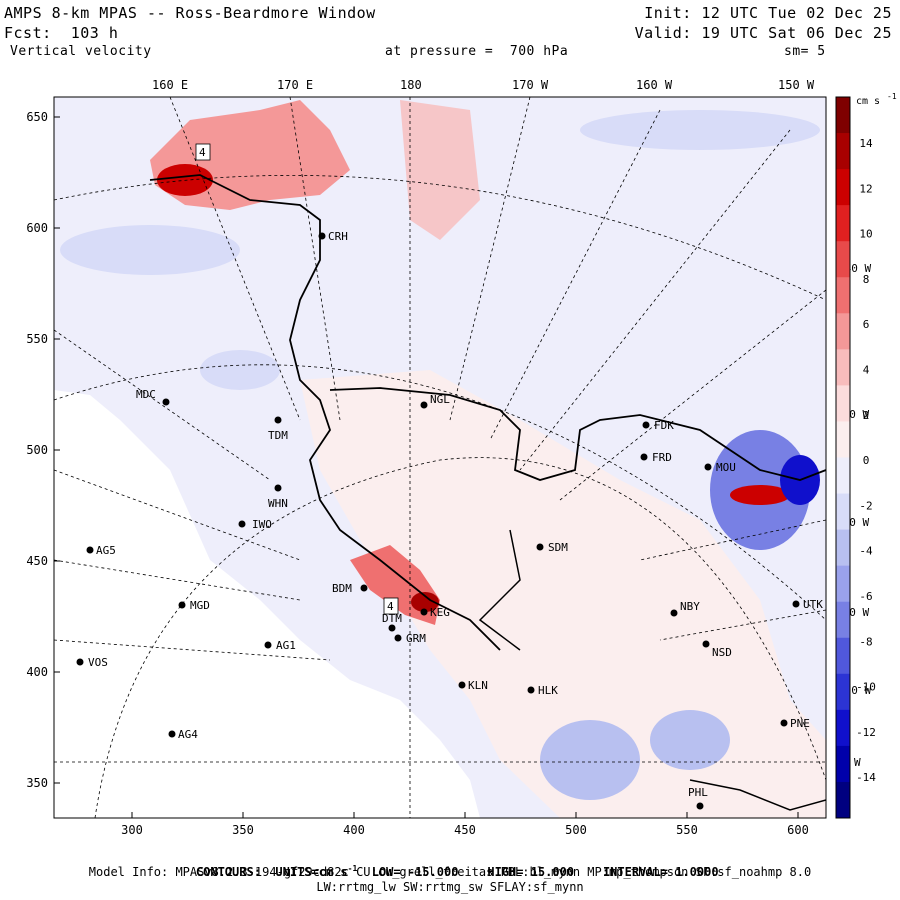  What do you see at coordinates (37, 672) in the screenshot?
I see `y-tick-label: 400` at bounding box center [37, 672].